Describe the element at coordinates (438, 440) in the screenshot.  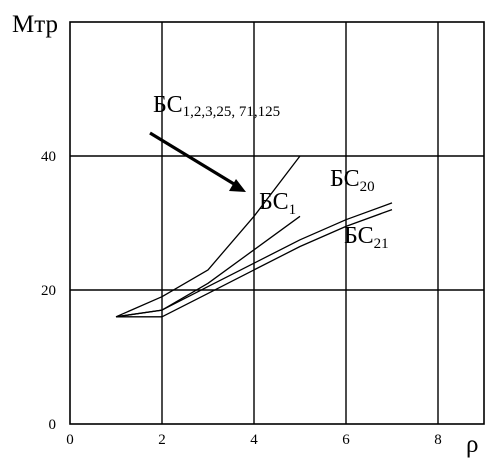
I see `x-tick-label-4: 8` at that location.